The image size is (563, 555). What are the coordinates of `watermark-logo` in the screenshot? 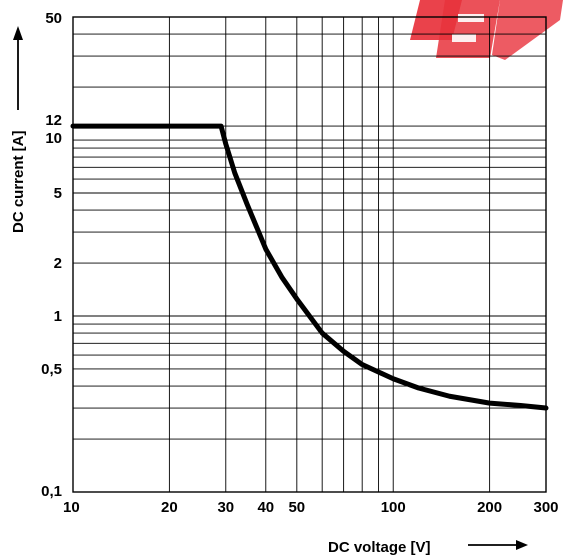 It's located at (486, 30).